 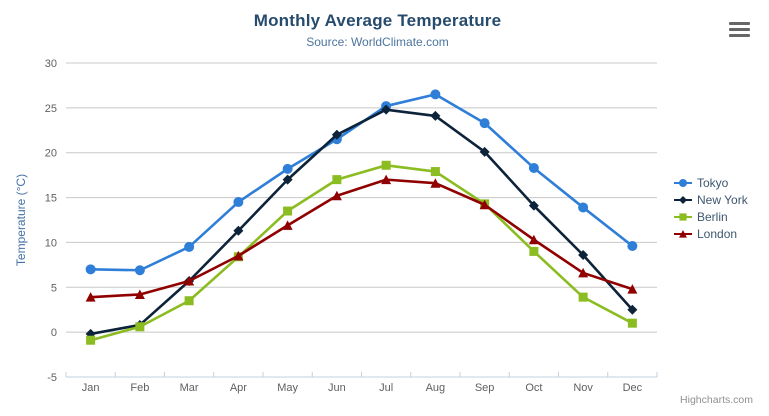 I want to click on triangle-icon, so click(x=683, y=233).